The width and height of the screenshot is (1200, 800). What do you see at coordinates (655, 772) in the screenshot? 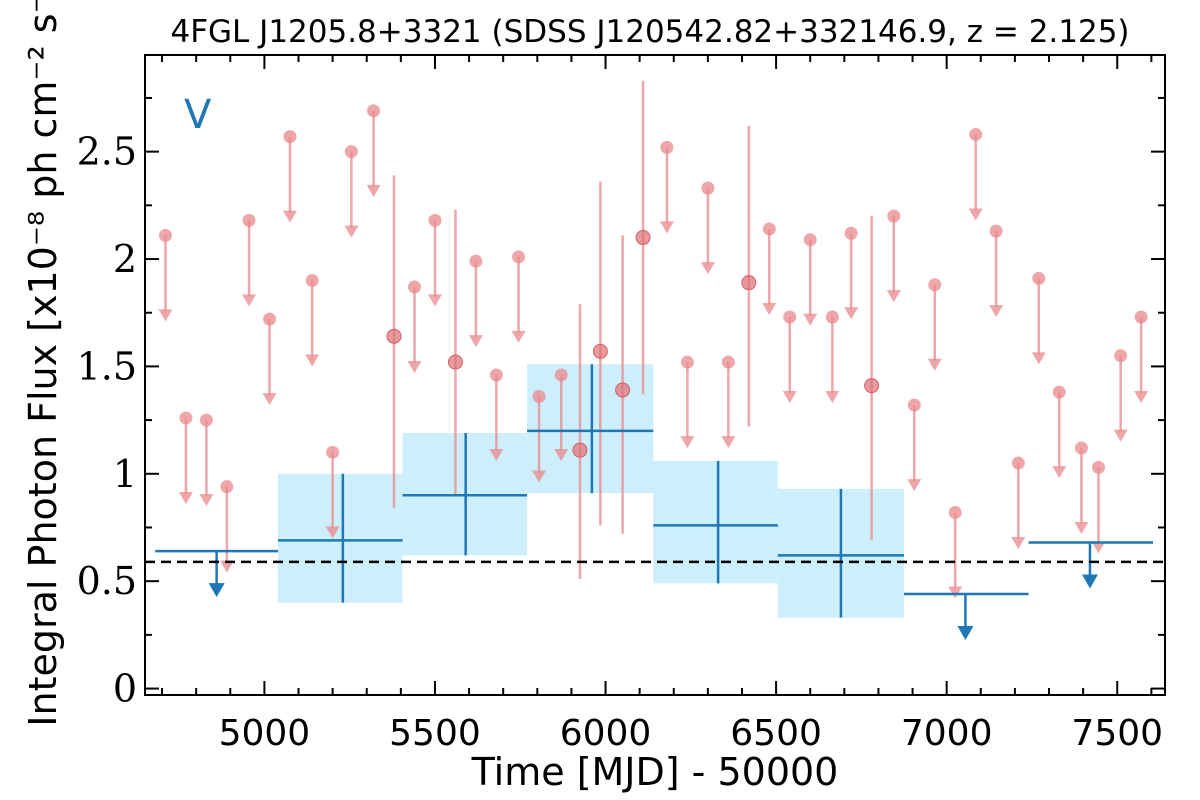
I see `x-axis-label: Time [MJD] - 50000` at bounding box center [655, 772].